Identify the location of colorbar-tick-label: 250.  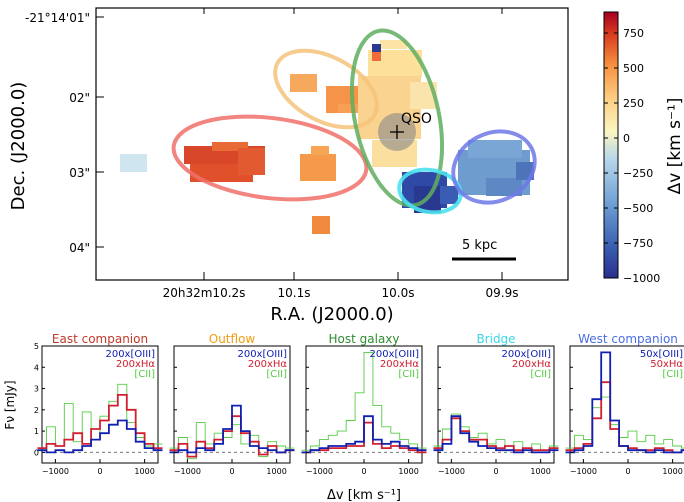
(633, 103).